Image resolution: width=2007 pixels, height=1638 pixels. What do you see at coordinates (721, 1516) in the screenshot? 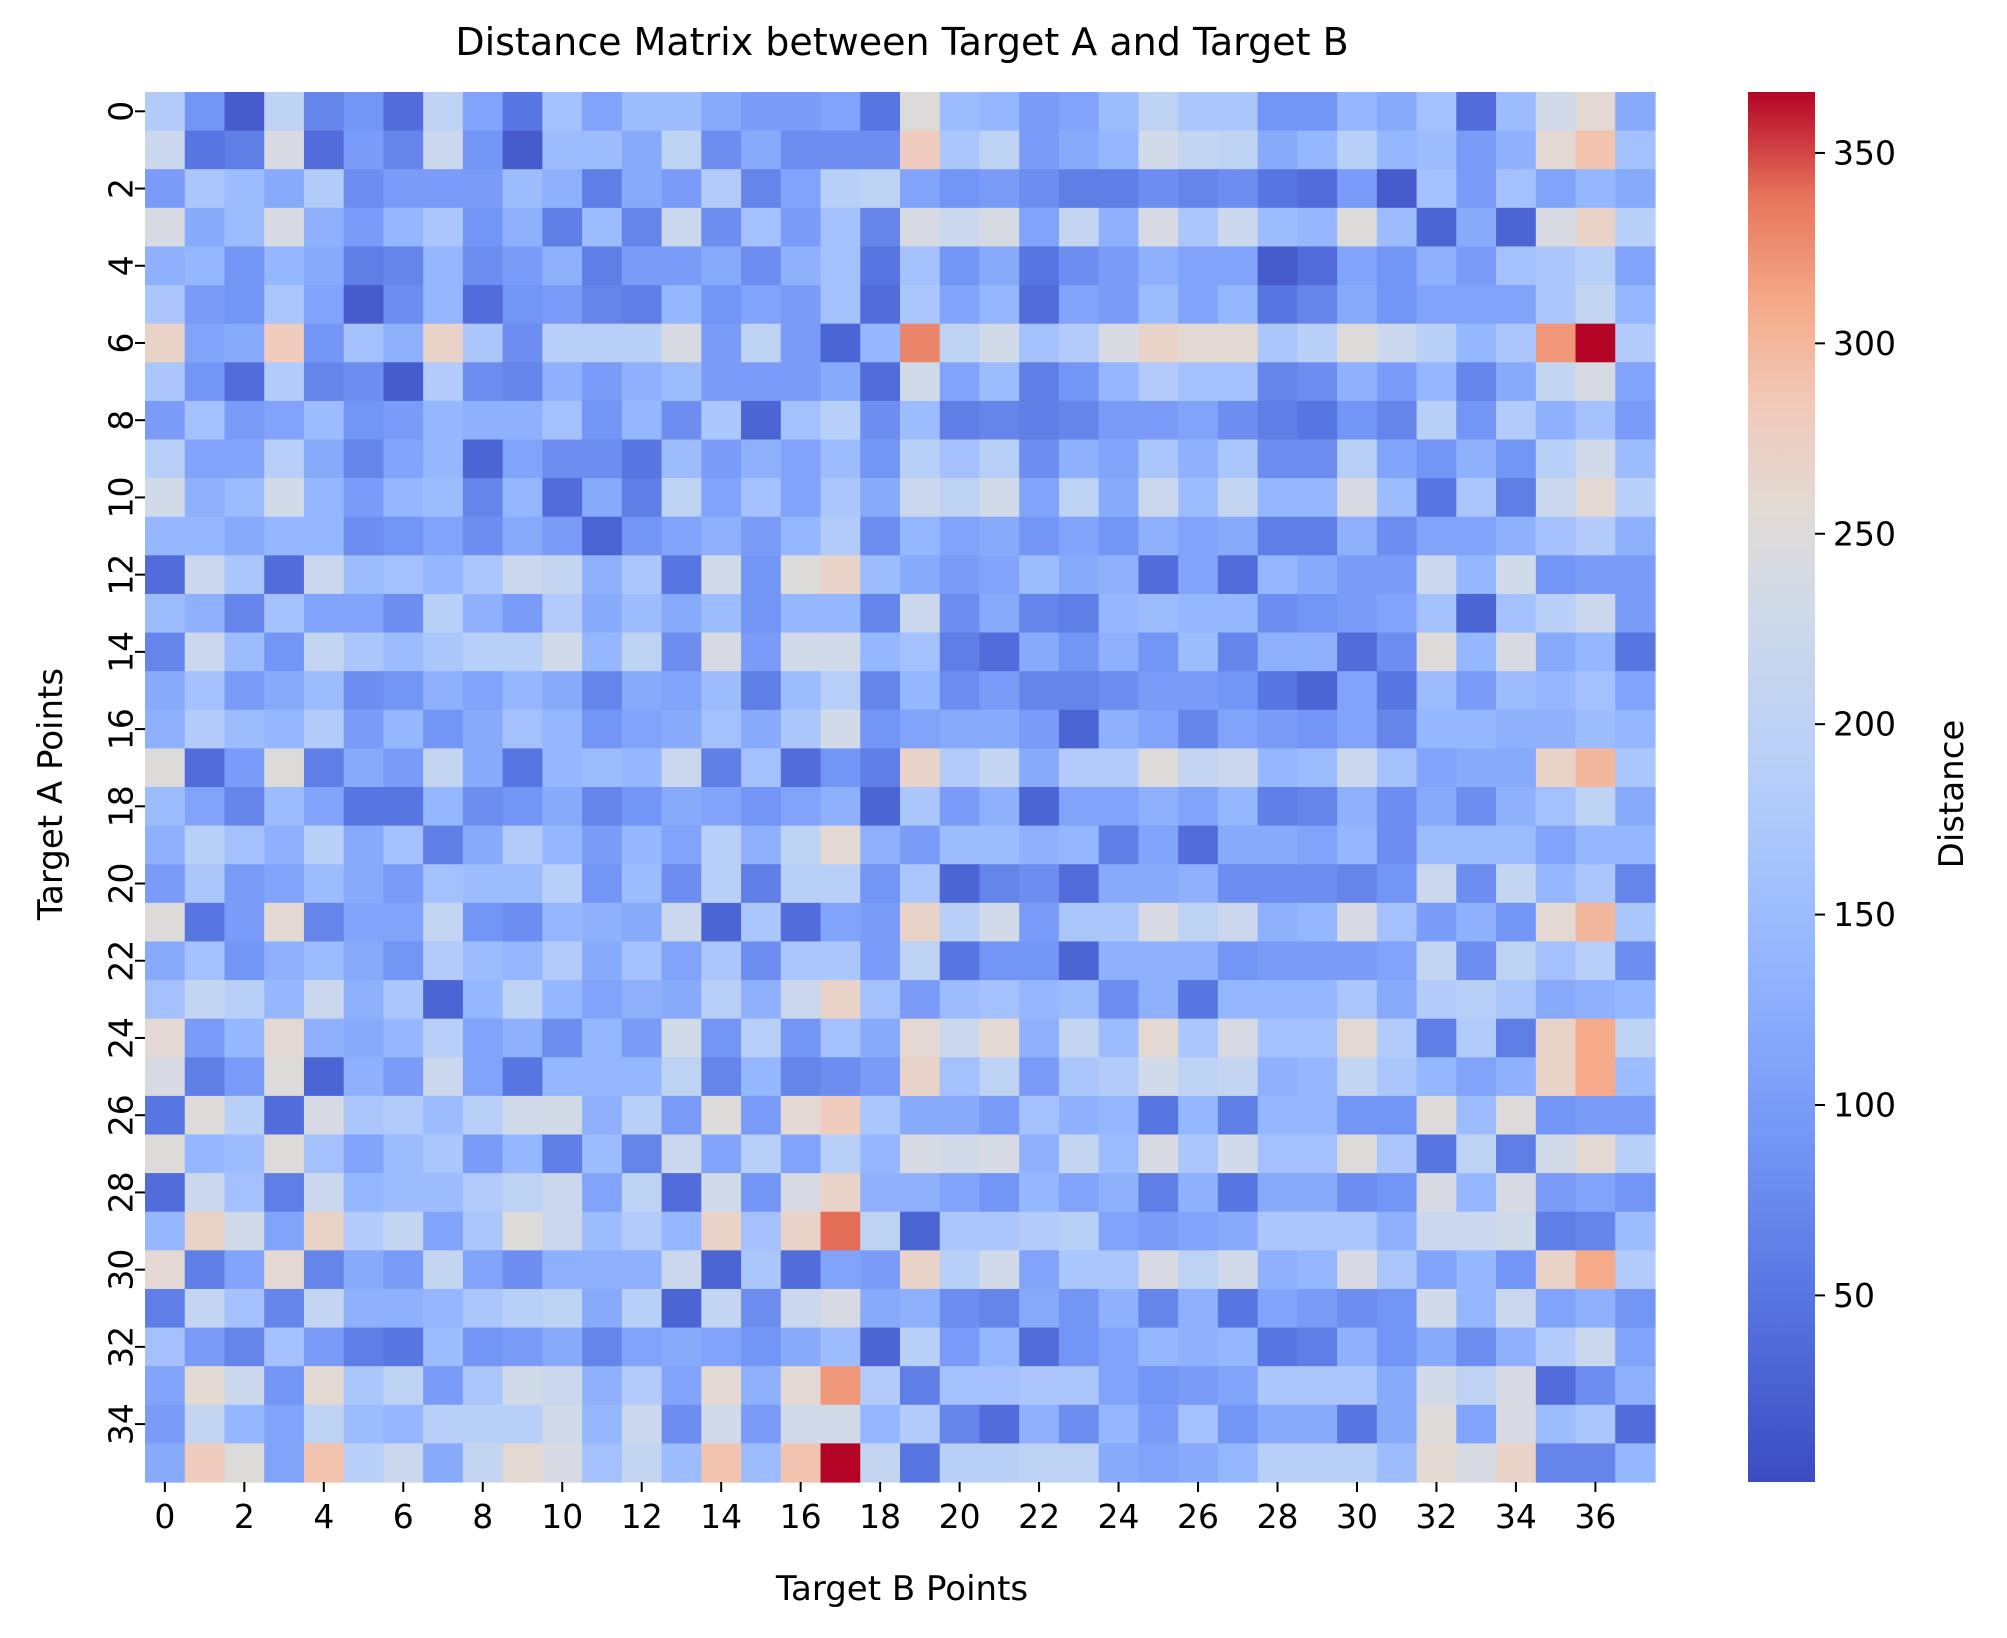
I see `x-tick-label: 14` at bounding box center [721, 1516].